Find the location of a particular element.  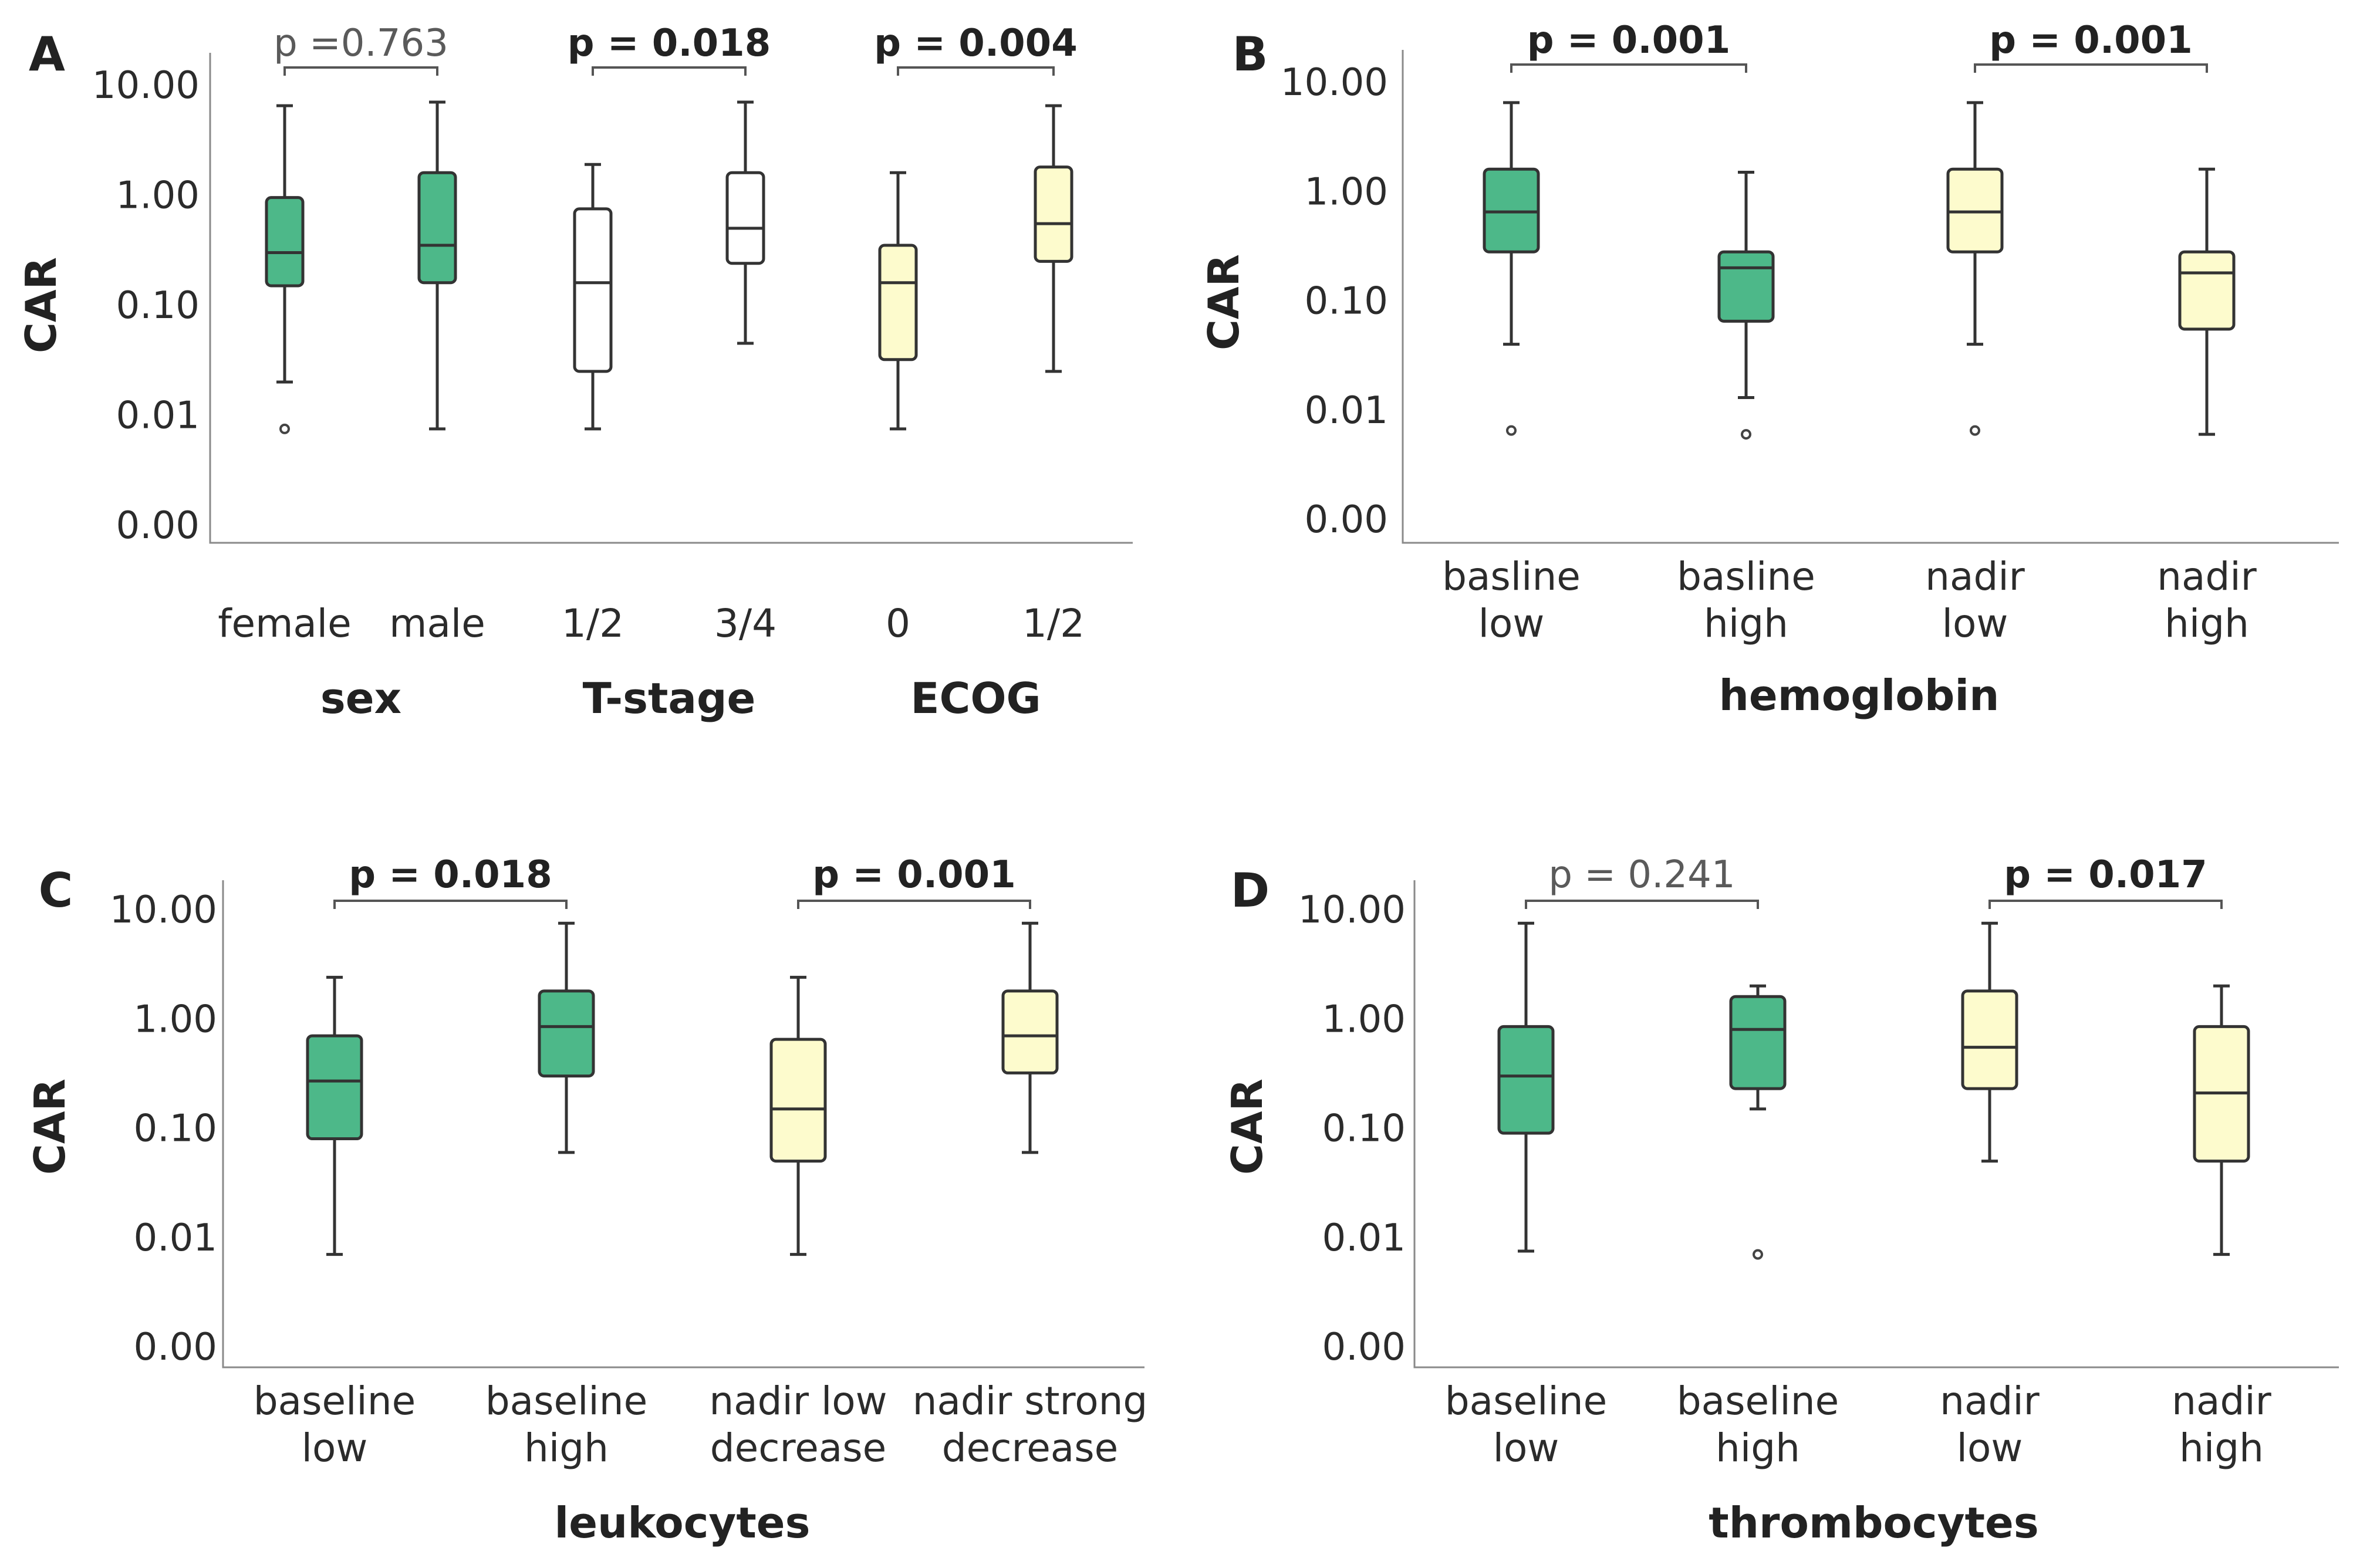

p-value-label: p = 0.017 is located at coordinates (2105, 875).